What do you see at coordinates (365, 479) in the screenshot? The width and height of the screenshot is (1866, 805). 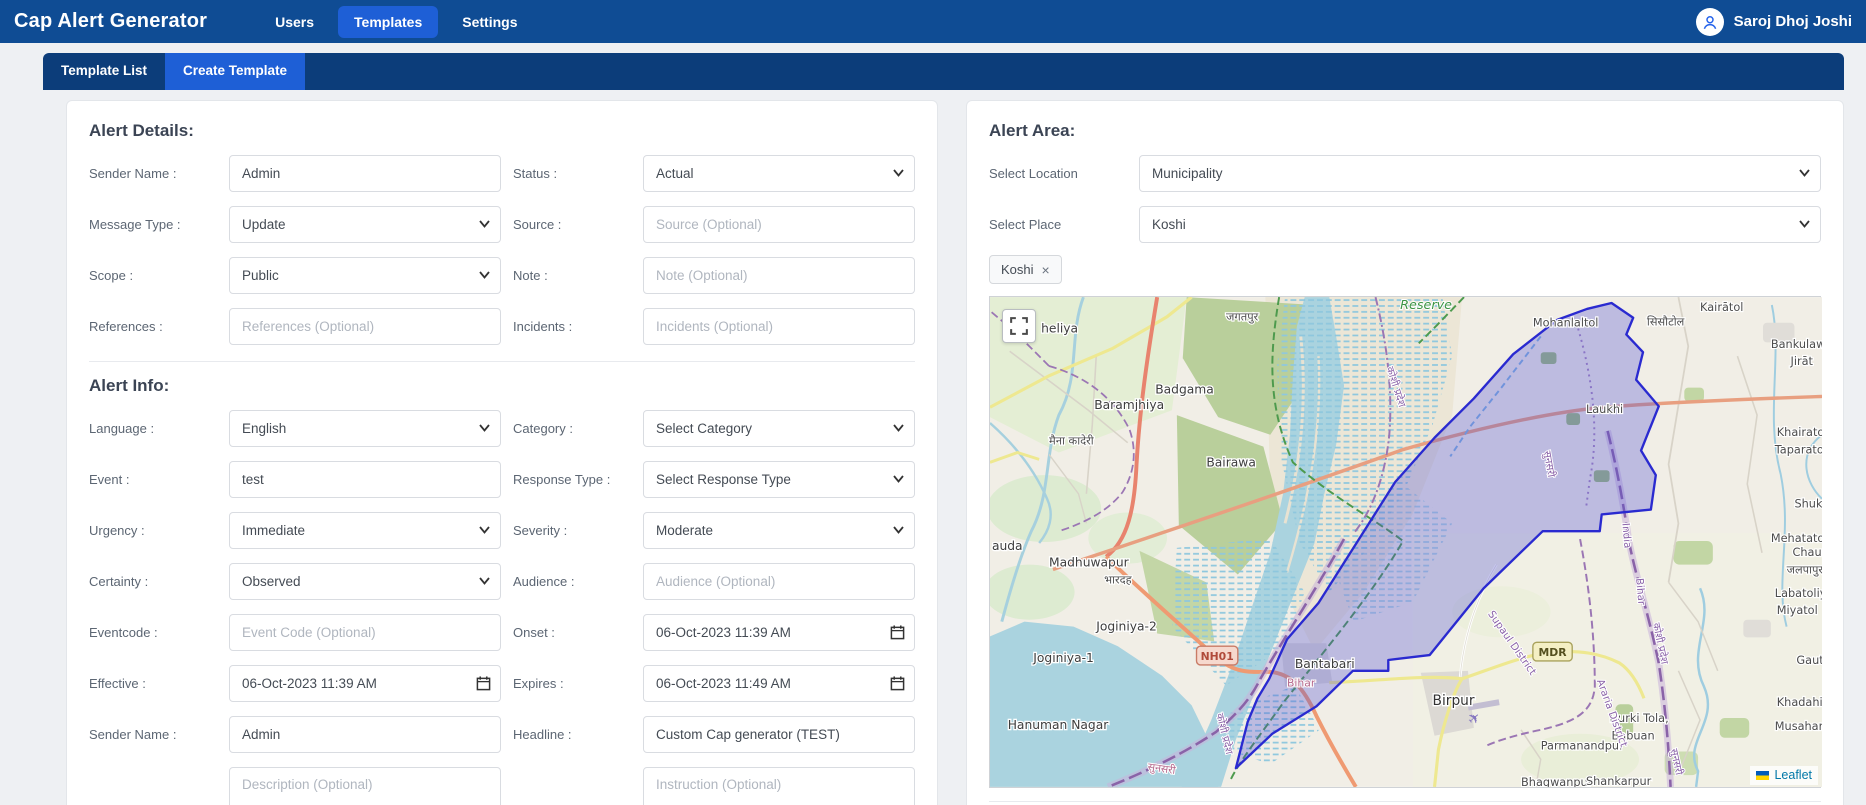 I see `event-input: test` at bounding box center [365, 479].